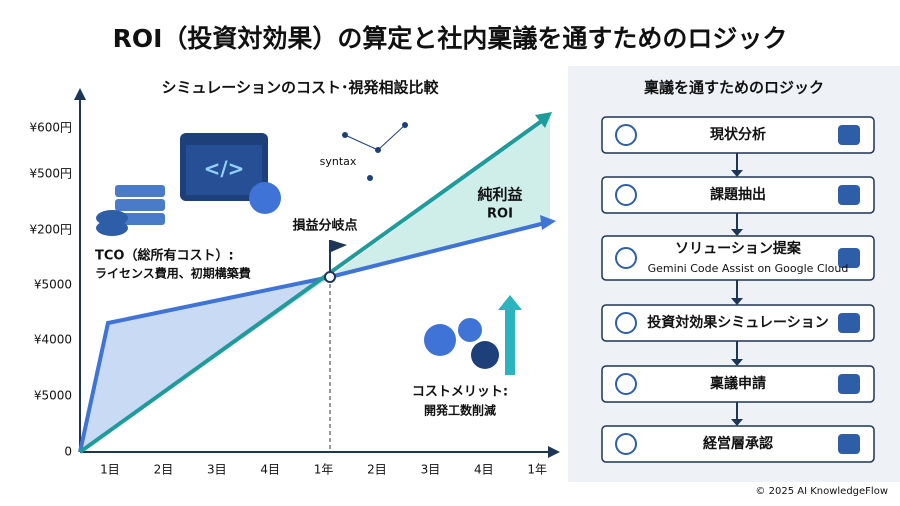 This screenshot has width=900, height=506. Describe the element at coordinates (748, 268) in the screenshot. I see `step-sub: Gemini Code Assist on Google Cloud` at that location.